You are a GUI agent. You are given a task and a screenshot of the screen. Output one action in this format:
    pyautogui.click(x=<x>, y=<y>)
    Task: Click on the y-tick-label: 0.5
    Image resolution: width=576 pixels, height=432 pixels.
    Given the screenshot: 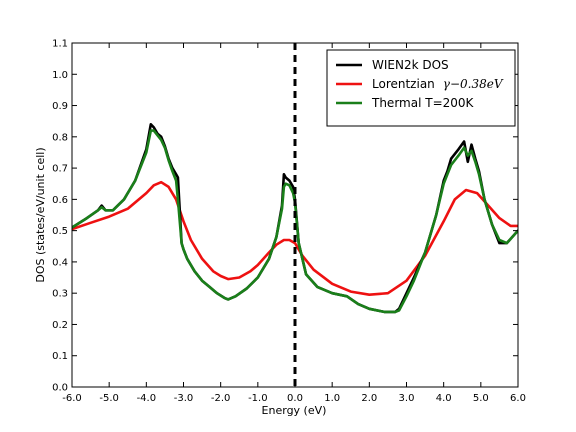 What is the action you would take?
    pyautogui.click(x=60, y=231)
    